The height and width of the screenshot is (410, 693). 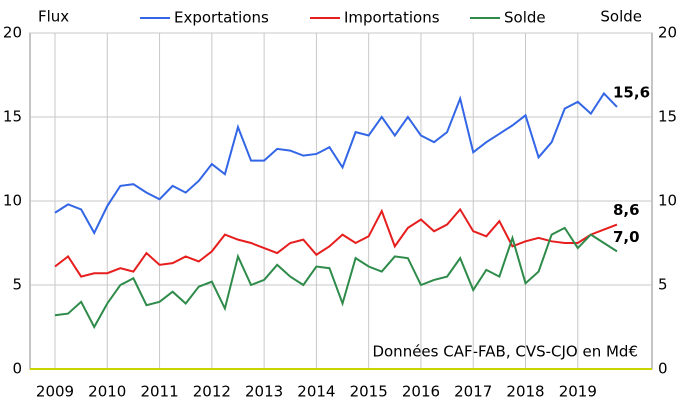 I want to click on y2-axis-label: Solde, so click(x=621, y=17).